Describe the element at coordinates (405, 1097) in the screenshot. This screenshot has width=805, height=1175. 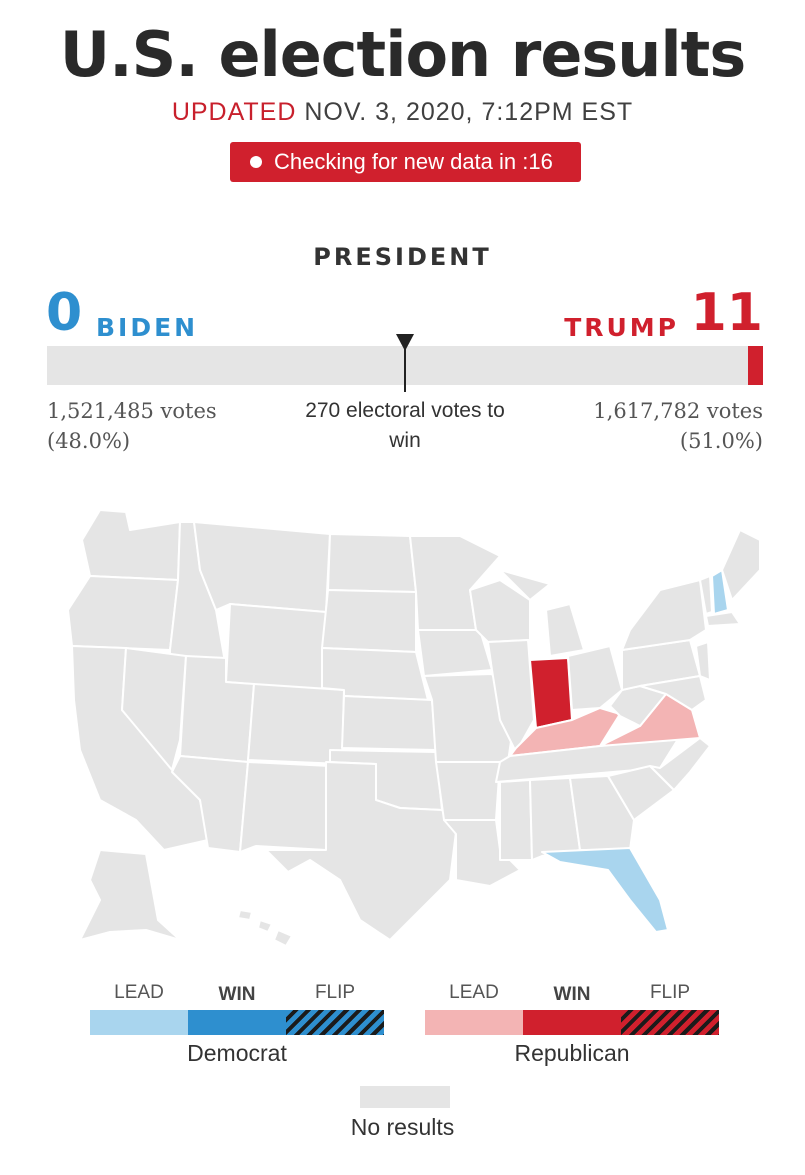
I see `legend-no-results-swatch` at that location.